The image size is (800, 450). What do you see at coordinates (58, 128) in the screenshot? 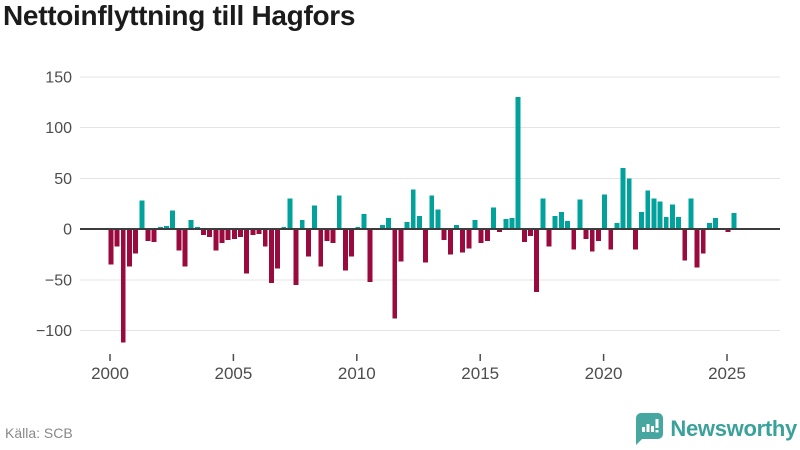
I see `y-tick-label: 100` at bounding box center [58, 128].